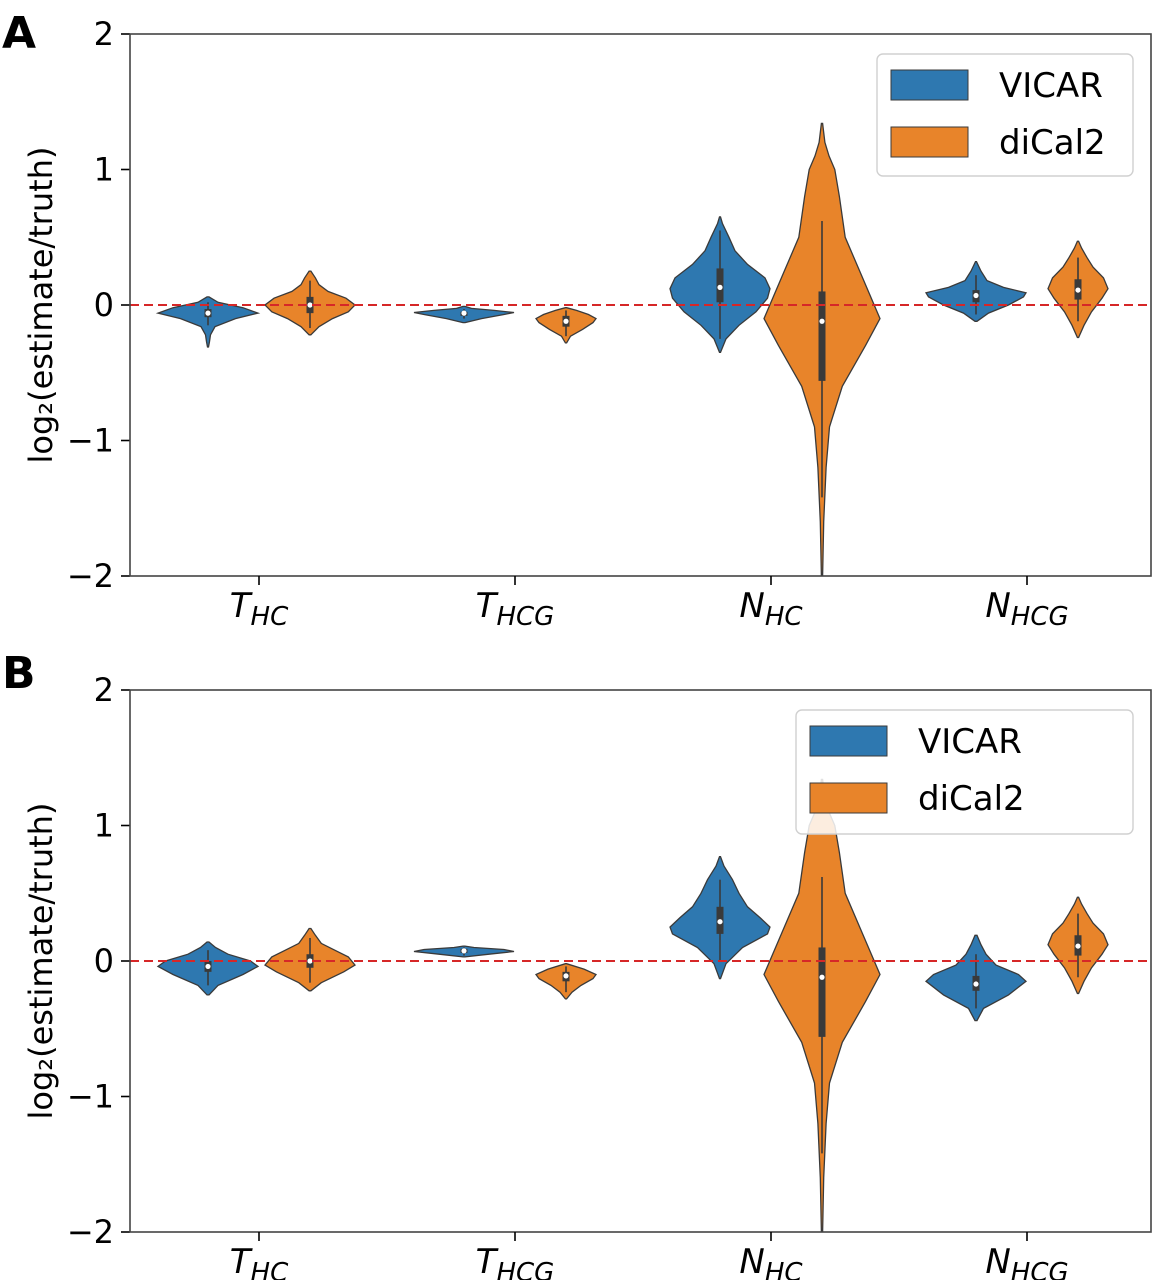  I want to click on panel-label: A, so click(19, 33).